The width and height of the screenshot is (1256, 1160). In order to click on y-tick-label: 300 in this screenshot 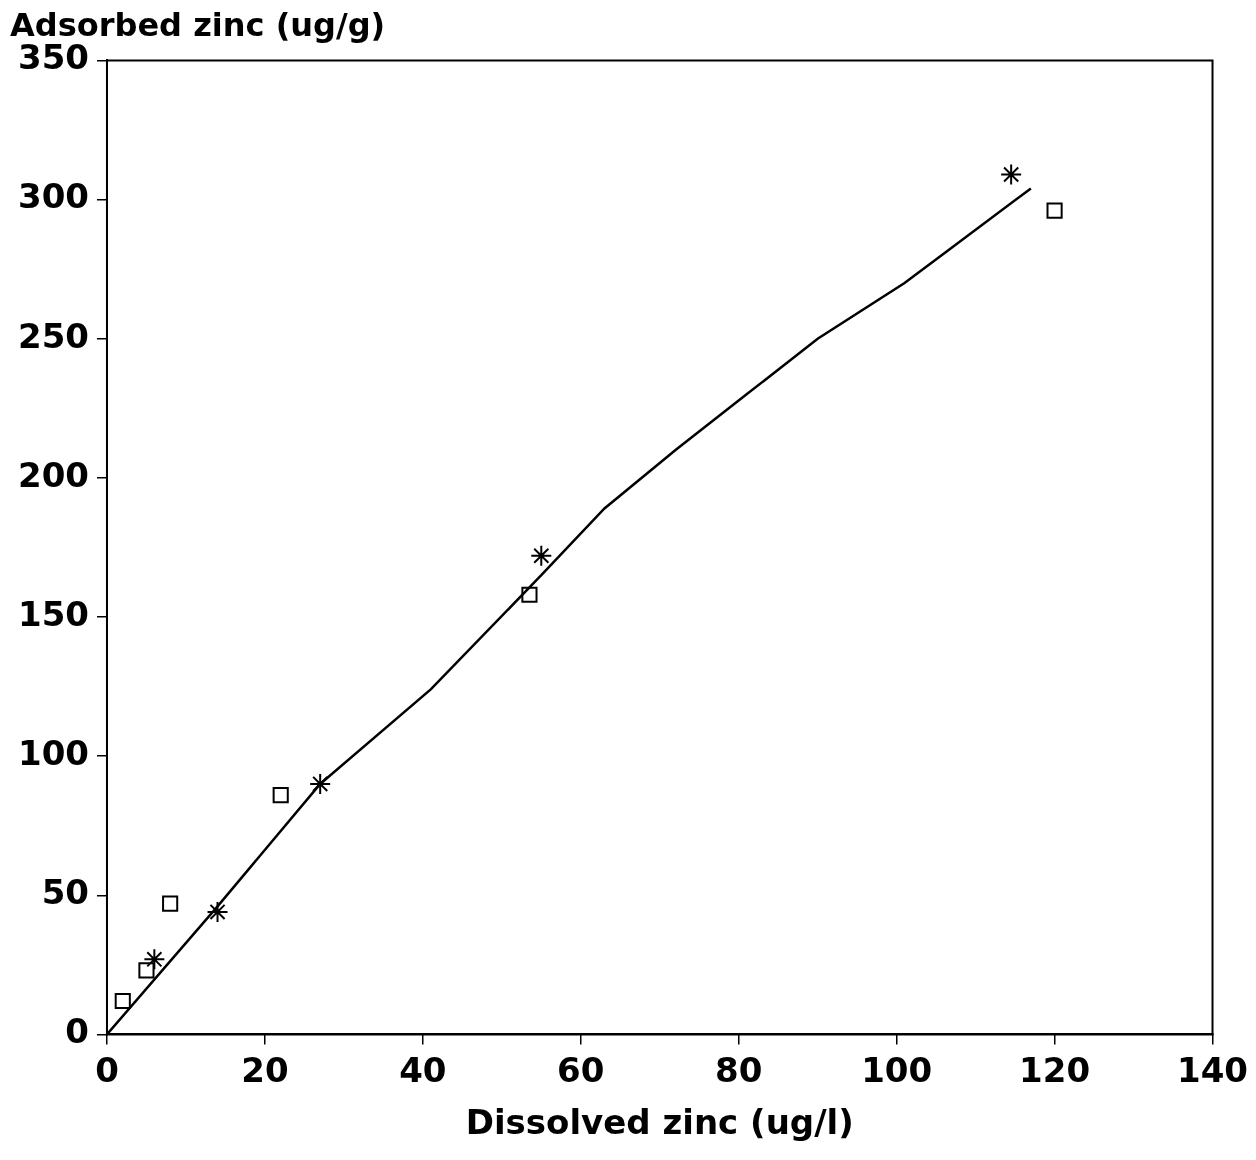, I will do `click(53, 196)`.